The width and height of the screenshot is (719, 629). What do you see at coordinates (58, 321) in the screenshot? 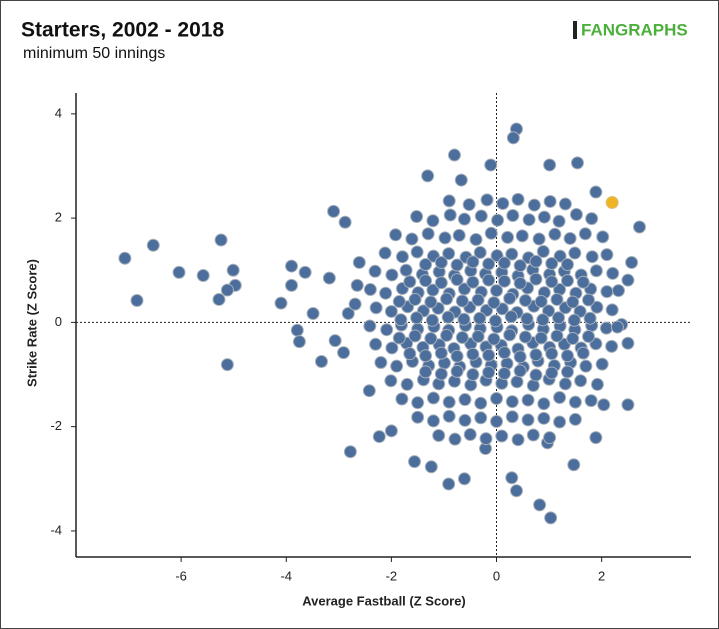
I see `y-tick-label: 0` at bounding box center [58, 321].